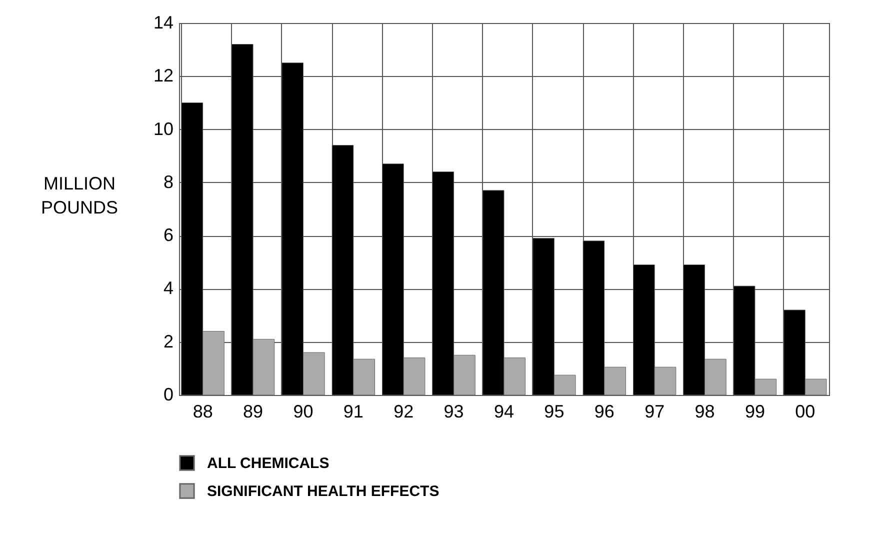 The height and width of the screenshot is (538, 870). I want to click on x-tick-label: 99, so click(754, 412).